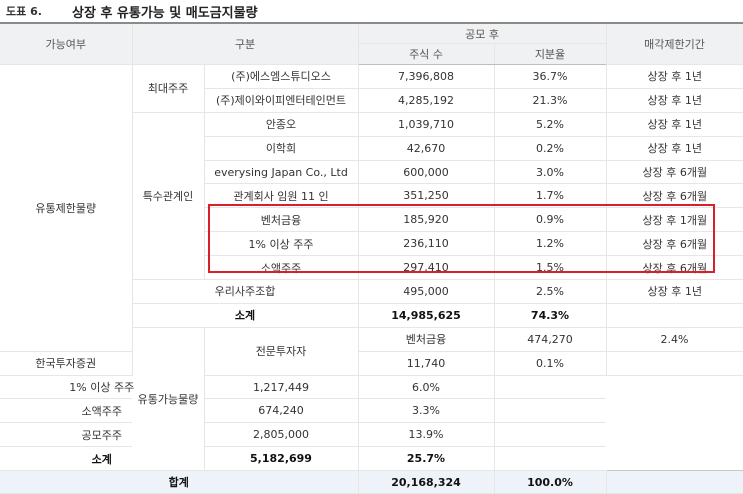  I want to click on row-lockup: 상장 후 1개월, so click(674, 220).